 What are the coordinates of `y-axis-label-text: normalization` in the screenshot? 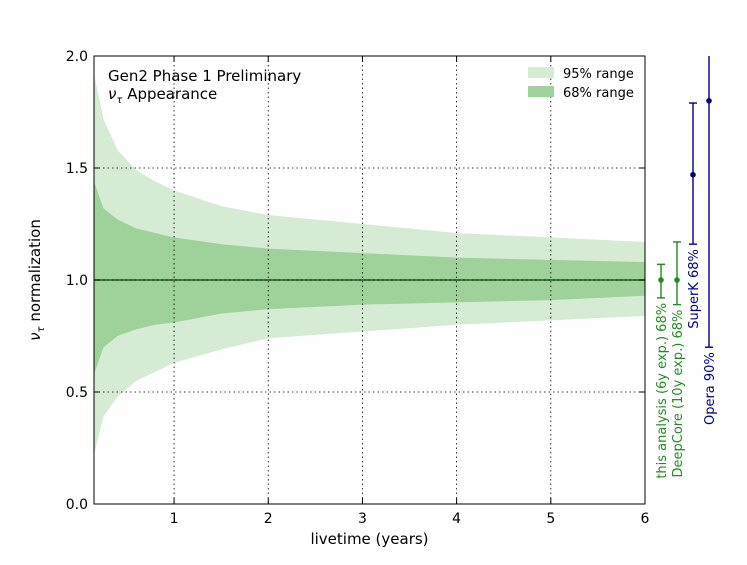 It's located at (35, 272).